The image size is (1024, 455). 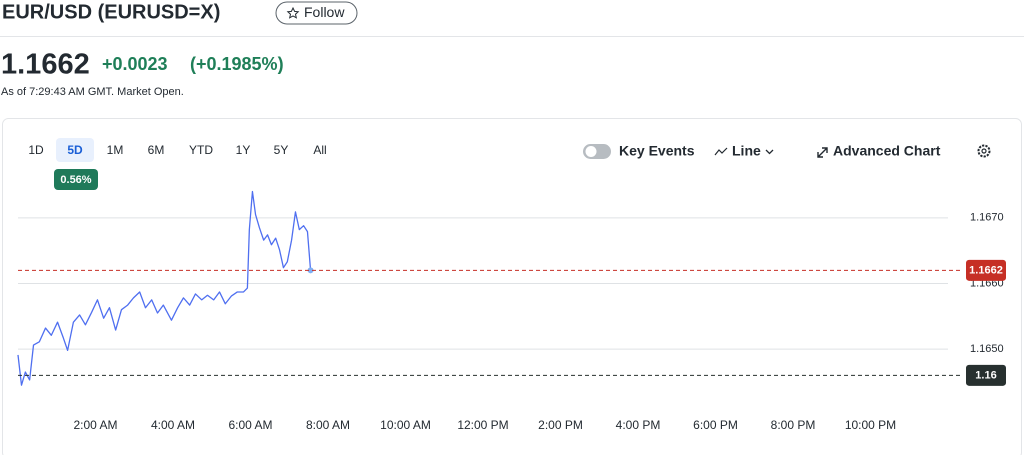 What do you see at coordinates (324, 12) in the screenshot?
I see `follow-label: Follow` at bounding box center [324, 12].